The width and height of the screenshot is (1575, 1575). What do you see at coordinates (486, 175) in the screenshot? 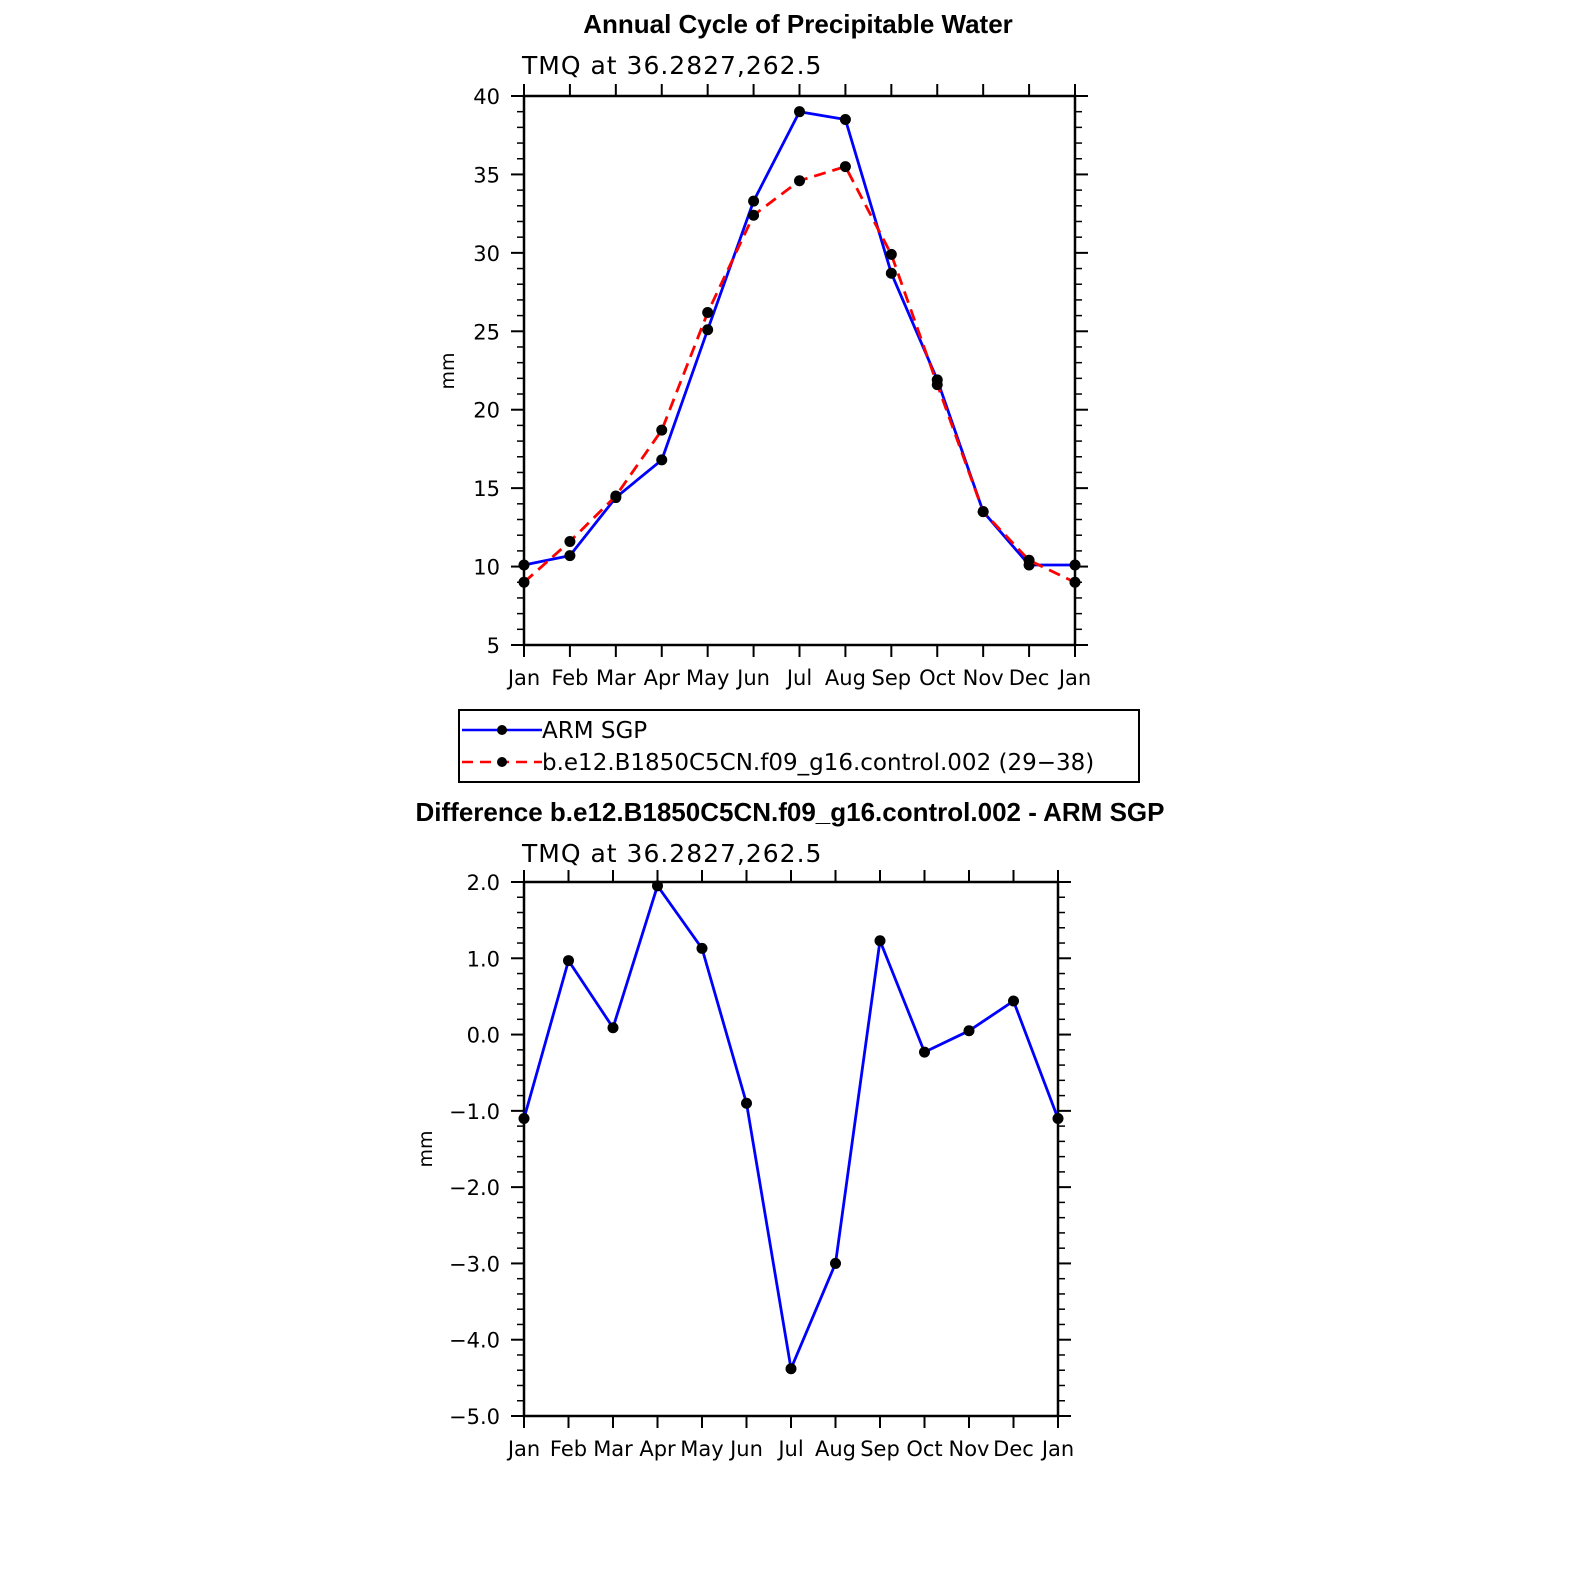
I see `y-tick-label: 35` at bounding box center [486, 175].